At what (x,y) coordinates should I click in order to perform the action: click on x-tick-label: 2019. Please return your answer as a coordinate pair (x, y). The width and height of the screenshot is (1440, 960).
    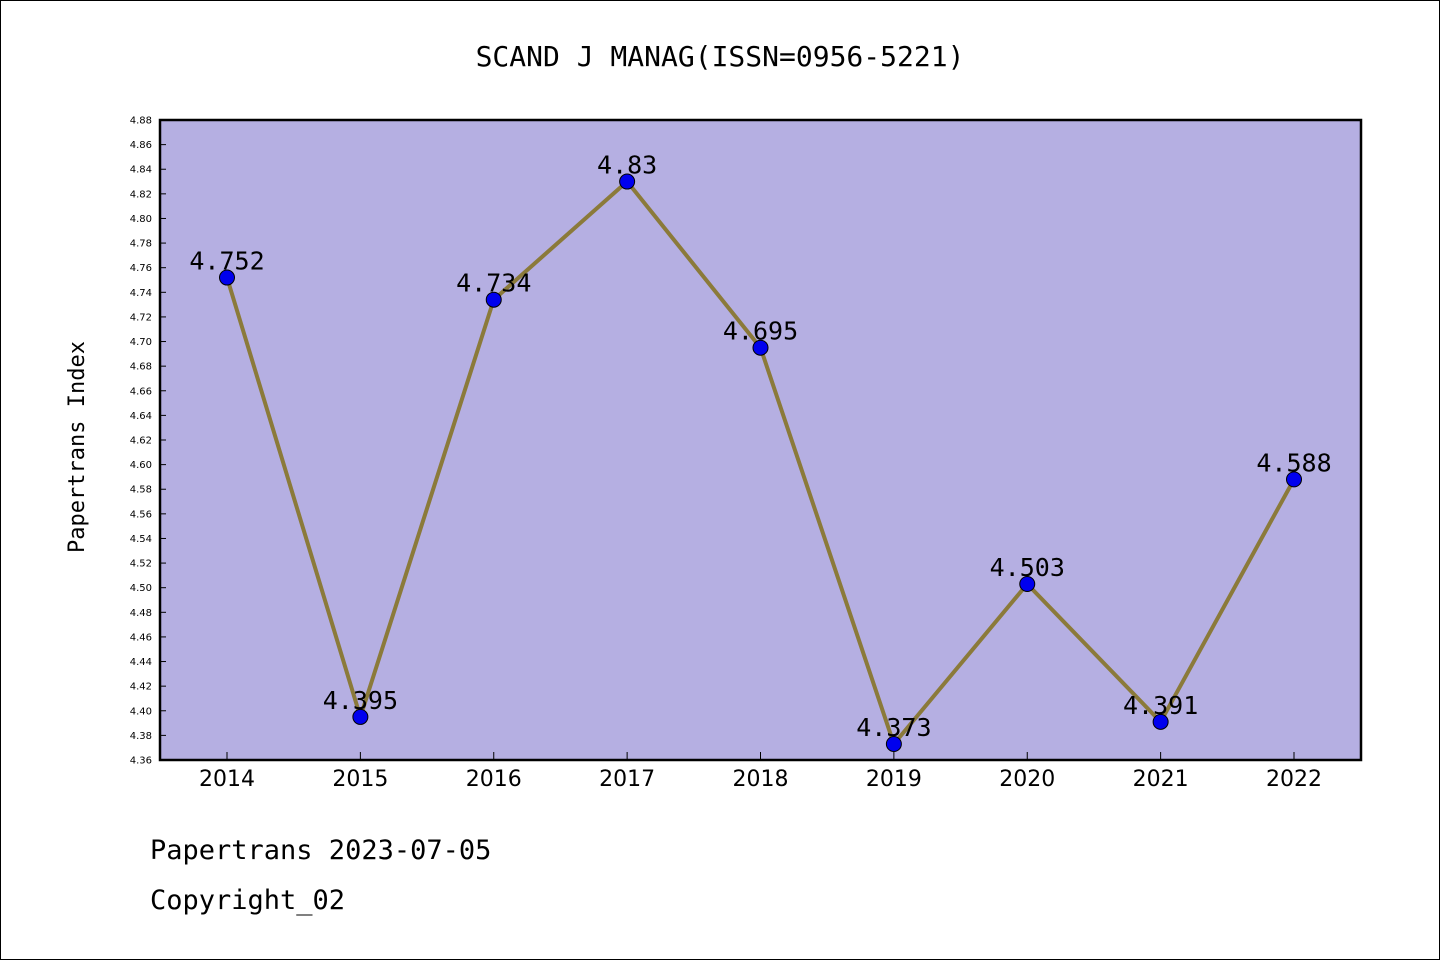
    Looking at the image, I should click on (894, 779).